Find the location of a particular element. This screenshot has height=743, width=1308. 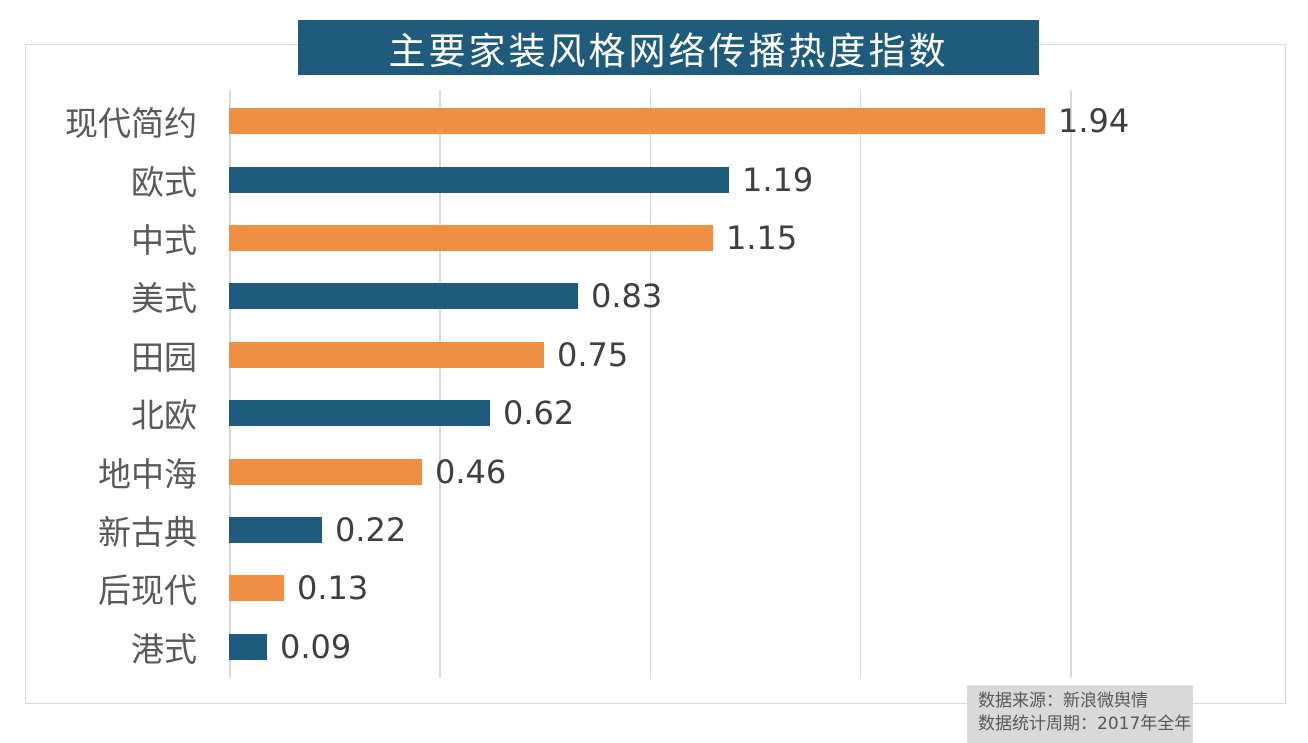

bar-美式 is located at coordinates (403, 296).